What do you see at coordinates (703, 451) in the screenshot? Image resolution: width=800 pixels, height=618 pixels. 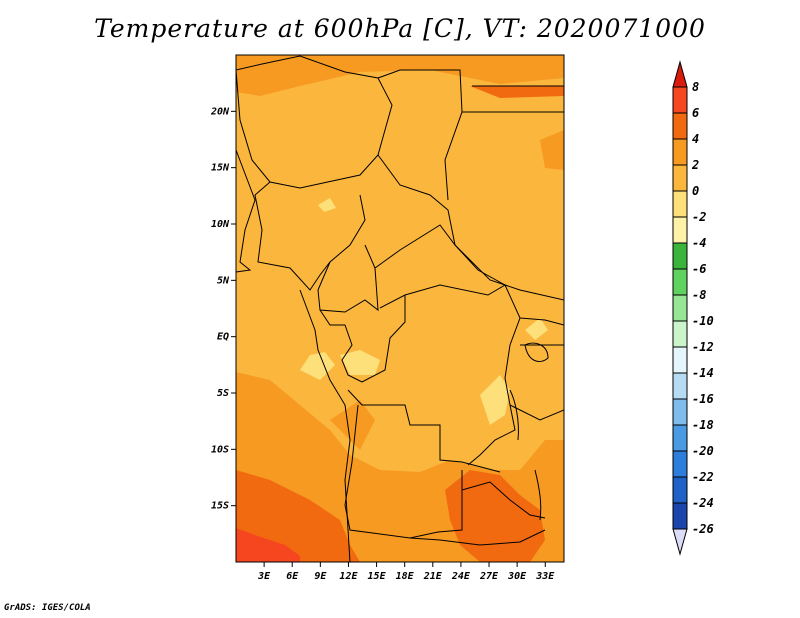 I see `colorbar-label: -20` at bounding box center [703, 451].